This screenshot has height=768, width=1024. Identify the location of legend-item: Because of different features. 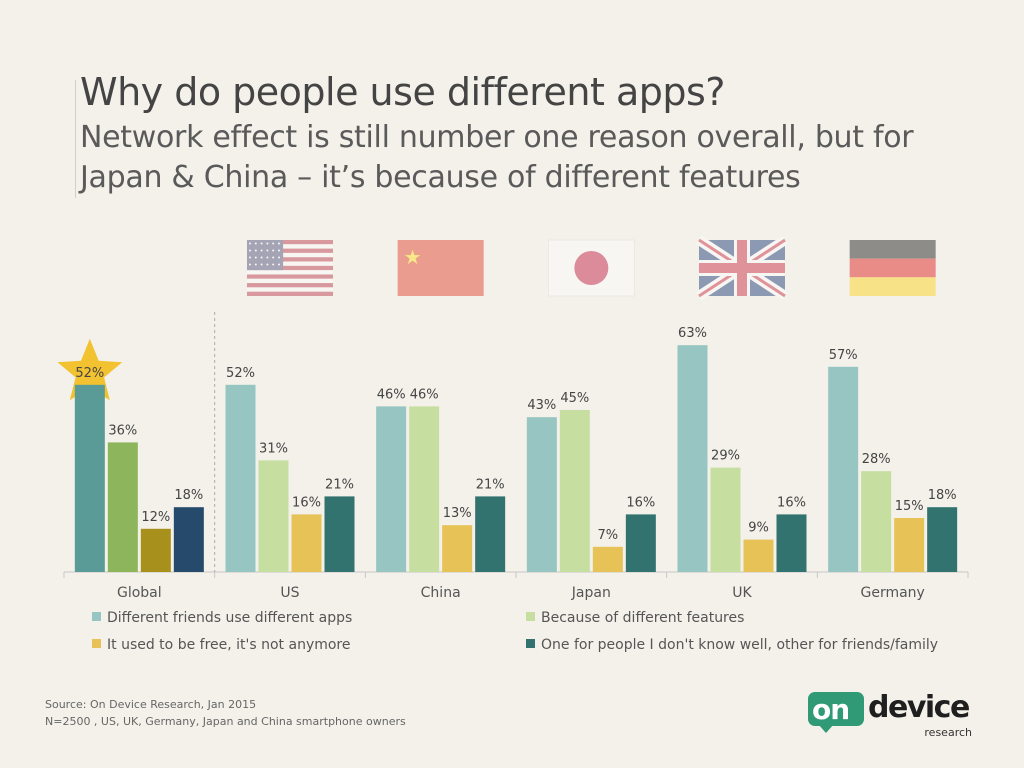
(635, 618).